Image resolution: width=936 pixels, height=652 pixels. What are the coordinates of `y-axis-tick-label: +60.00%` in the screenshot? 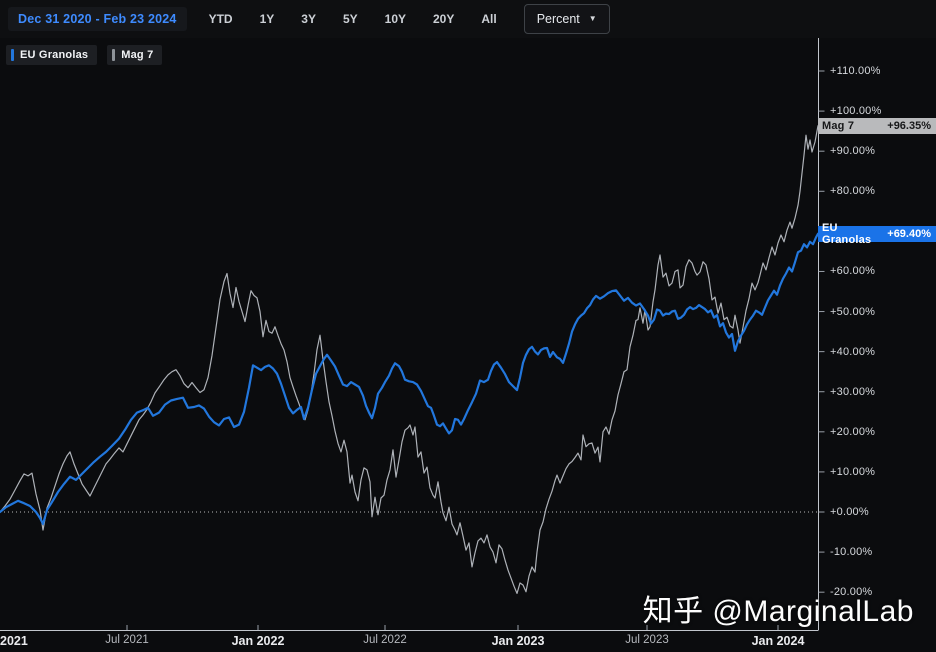 It's located at (853, 271).